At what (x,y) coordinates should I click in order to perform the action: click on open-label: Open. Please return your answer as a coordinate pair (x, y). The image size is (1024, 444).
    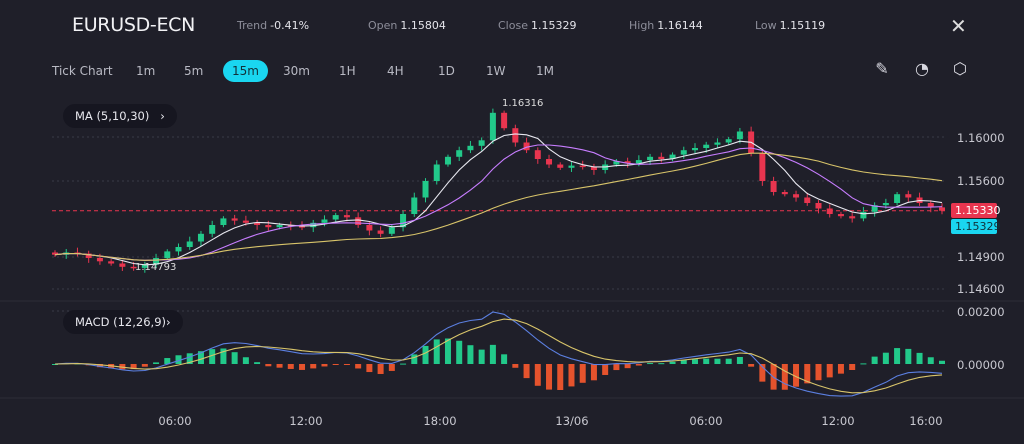
    Looking at the image, I should click on (383, 25).